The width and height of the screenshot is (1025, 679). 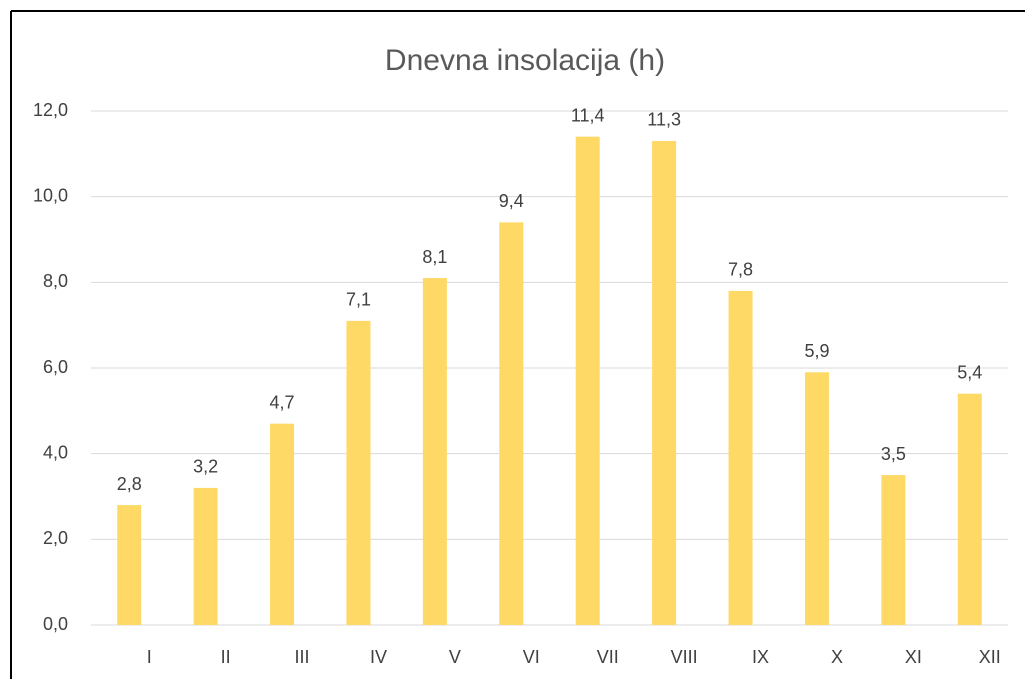 What do you see at coordinates (129, 484) in the screenshot?
I see `data-label: 2,8` at bounding box center [129, 484].